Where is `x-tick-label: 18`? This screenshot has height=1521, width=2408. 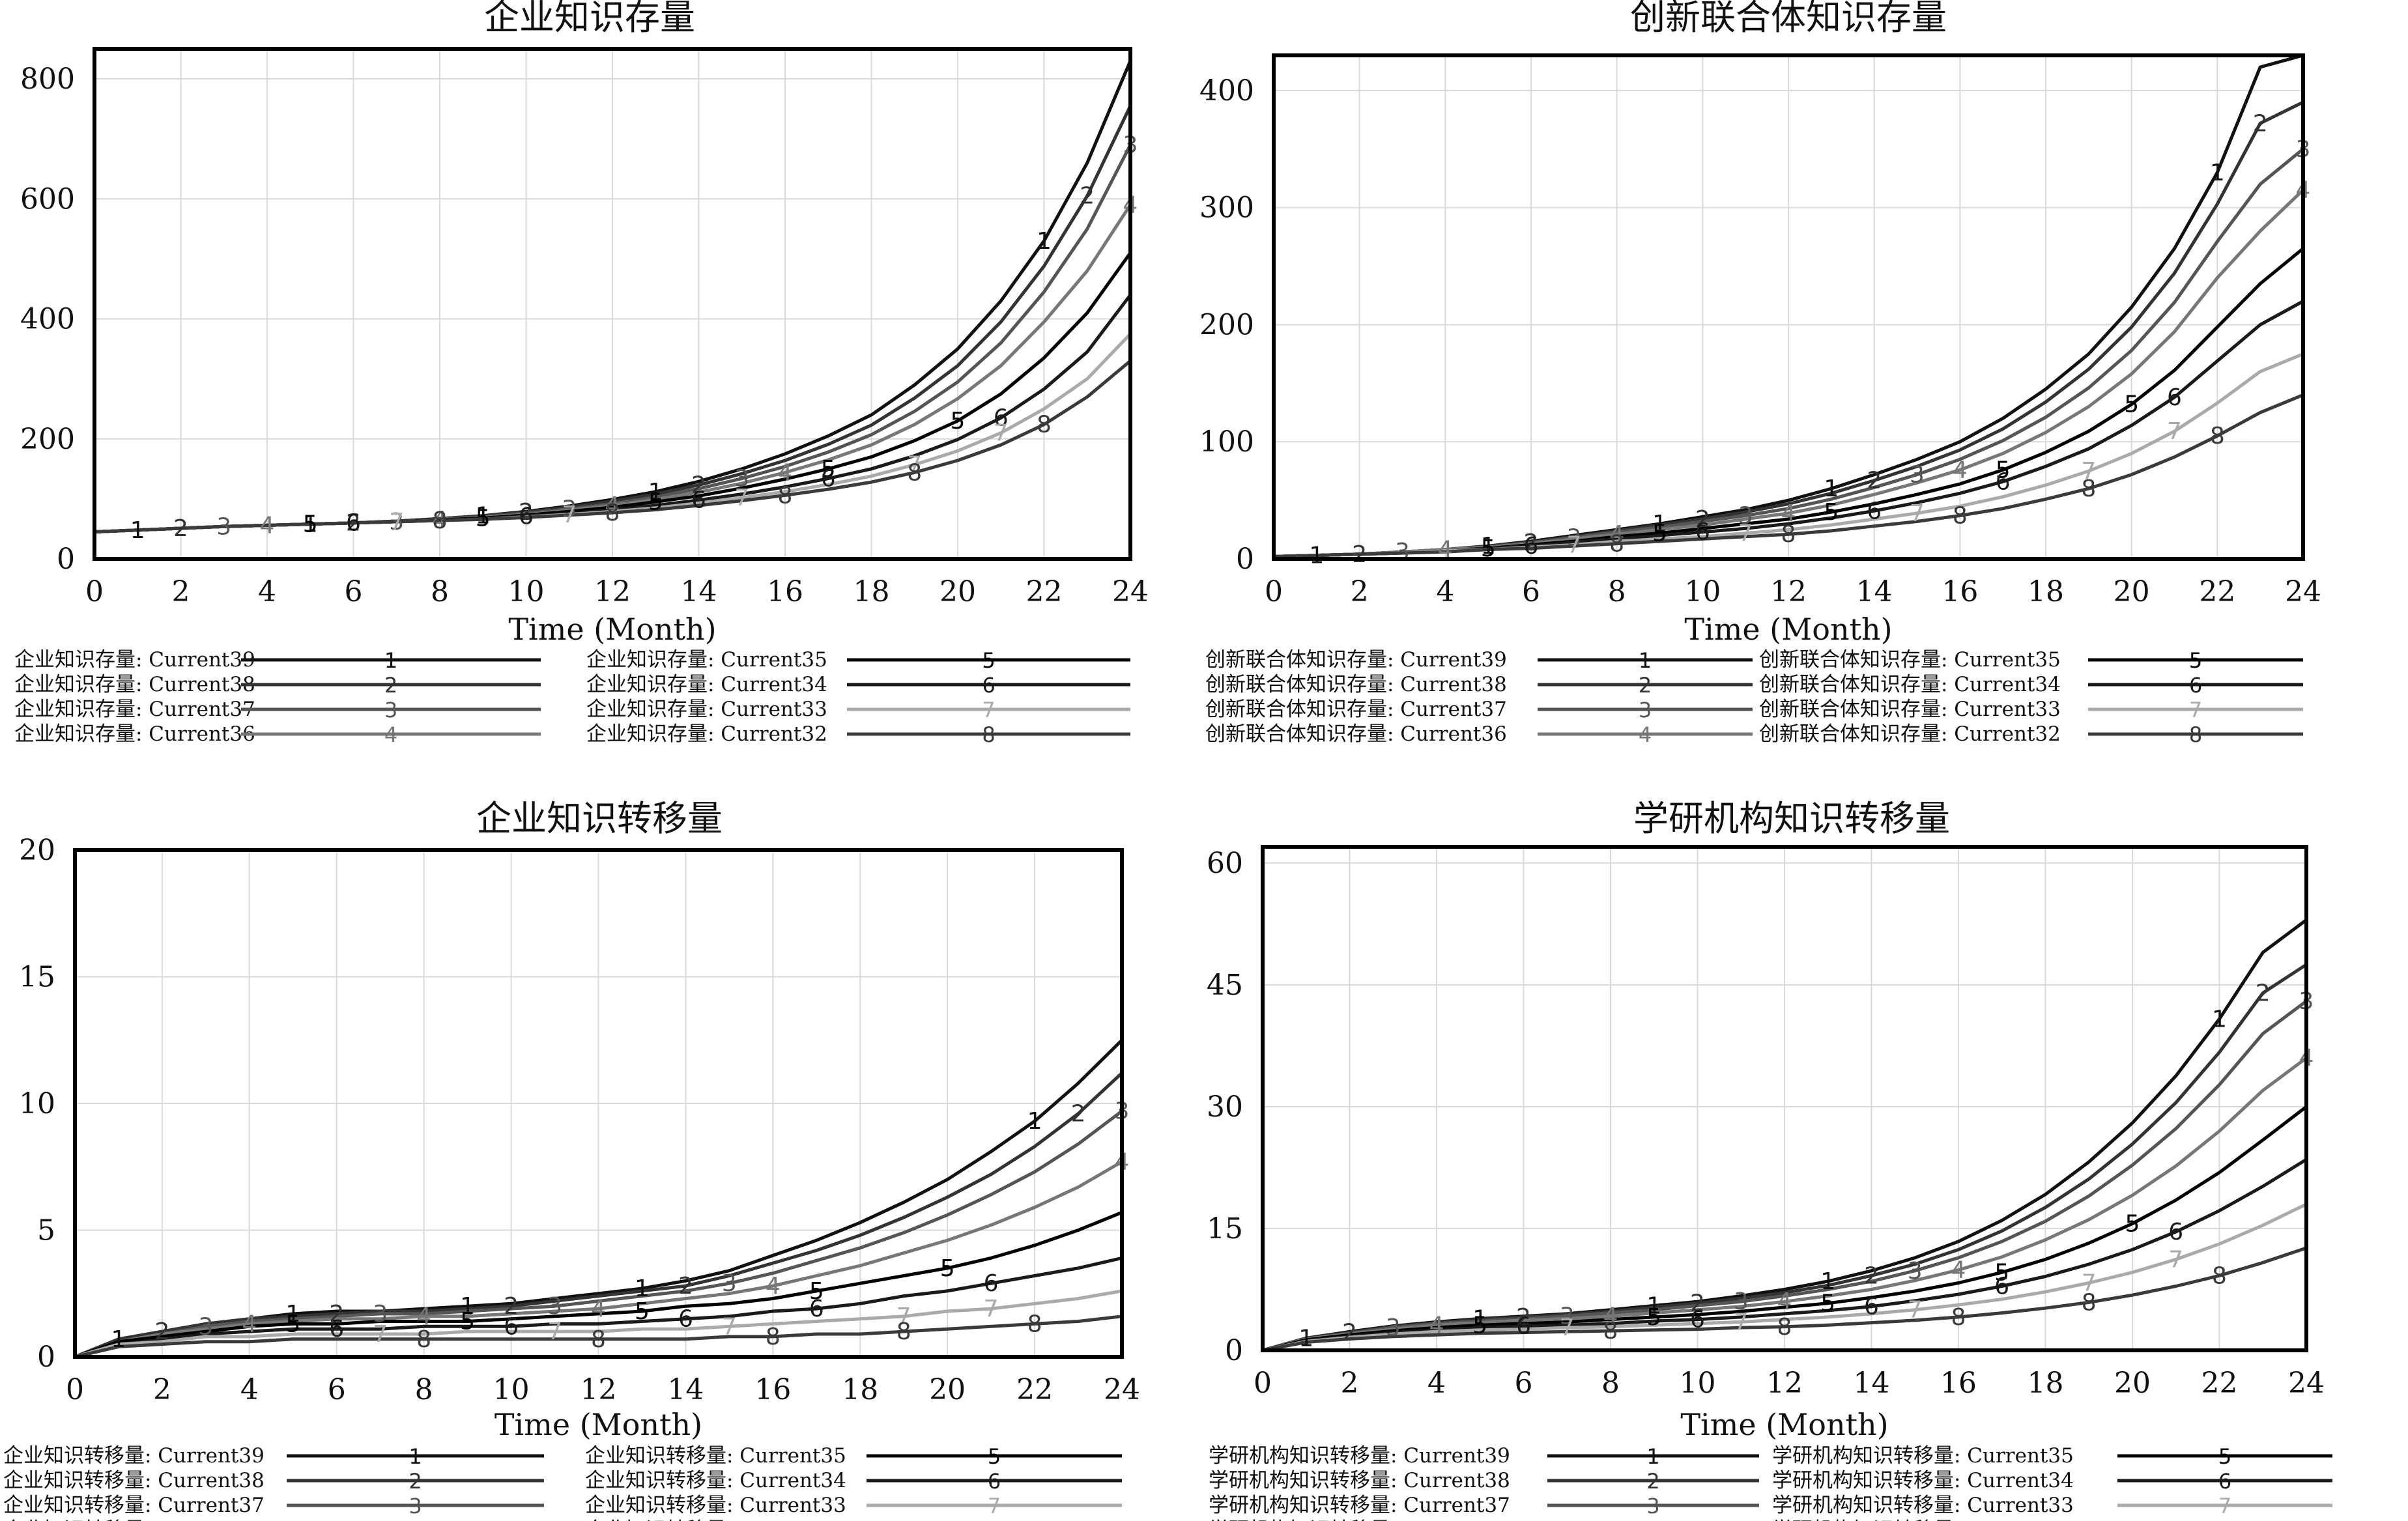
x-tick-label: 18 is located at coordinates (2046, 1384).